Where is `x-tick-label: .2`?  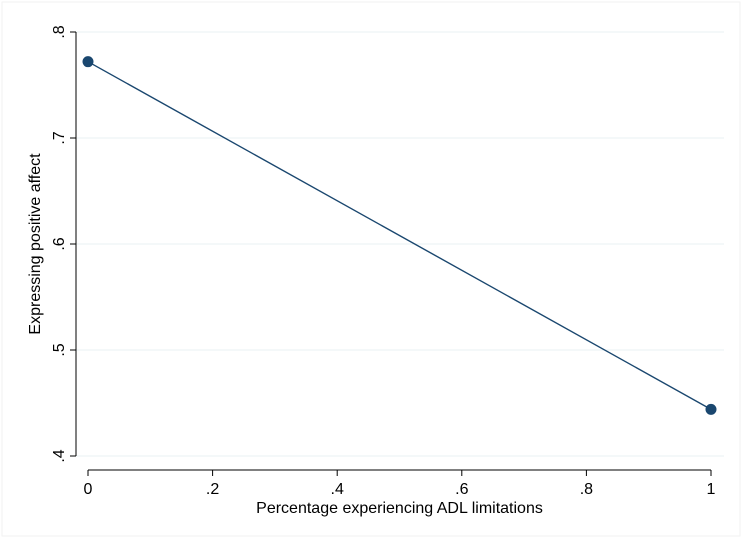
x-tick-label: .2 is located at coordinates (212, 489).